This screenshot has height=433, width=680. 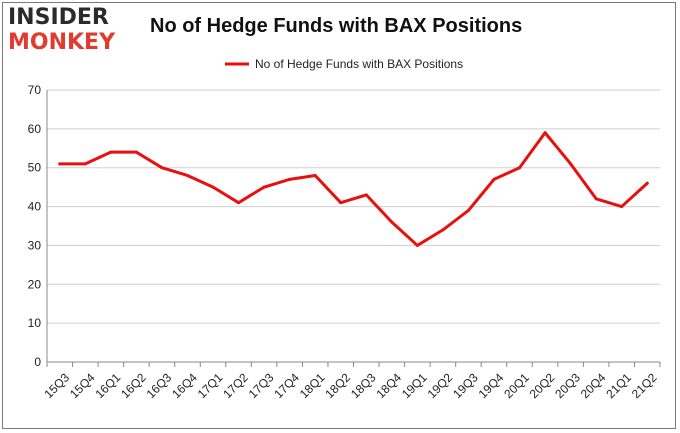 What do you see at coordinates (286, 385) in the screenshot?
I see `x-tick-label: 17Q4` at bounding box center [286, 385].